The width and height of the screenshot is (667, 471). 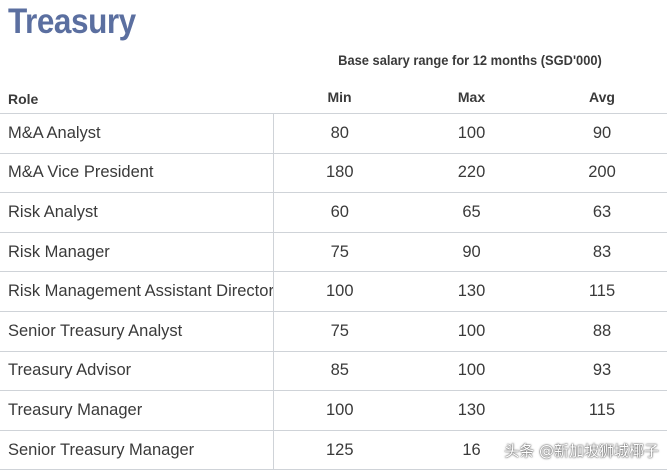 What do you see at coordinates (339, 371) in the screenshot?
I see `min-cell: 85` at bounding box center [339, 371].